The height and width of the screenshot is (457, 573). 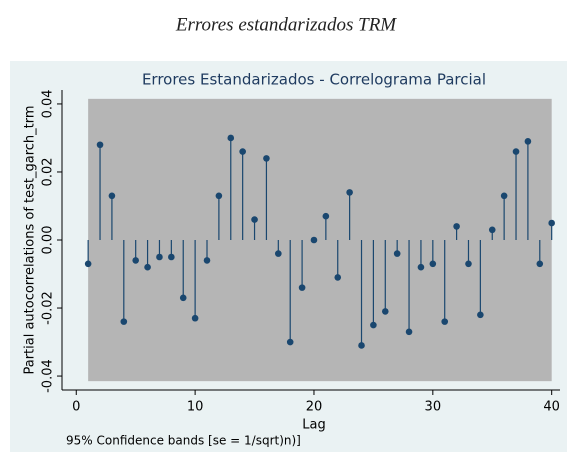 What do you see at coordinates (48, 171) in the screenshot?
I see `y-tick-label: 0.02` at bounding box center [48, 171].